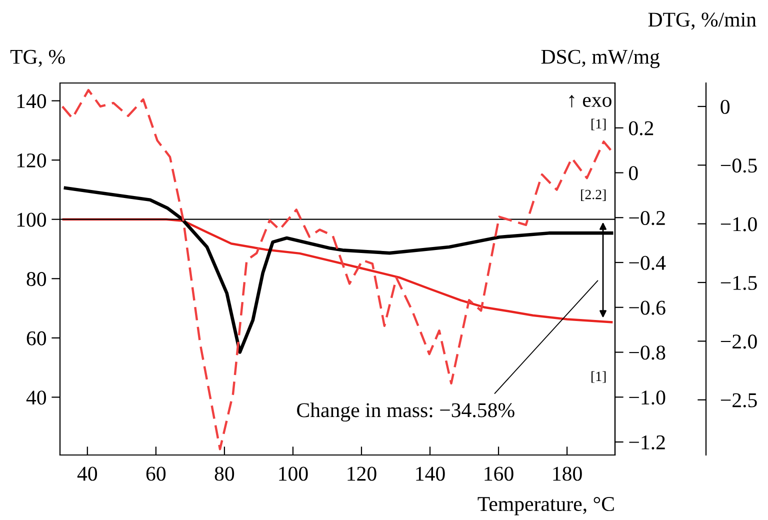 The width and height of the screenshot is (768, 520). Describe the element at coordinates (31, 219) in the screenshot. I see `y-tick-label: 100` at that location.